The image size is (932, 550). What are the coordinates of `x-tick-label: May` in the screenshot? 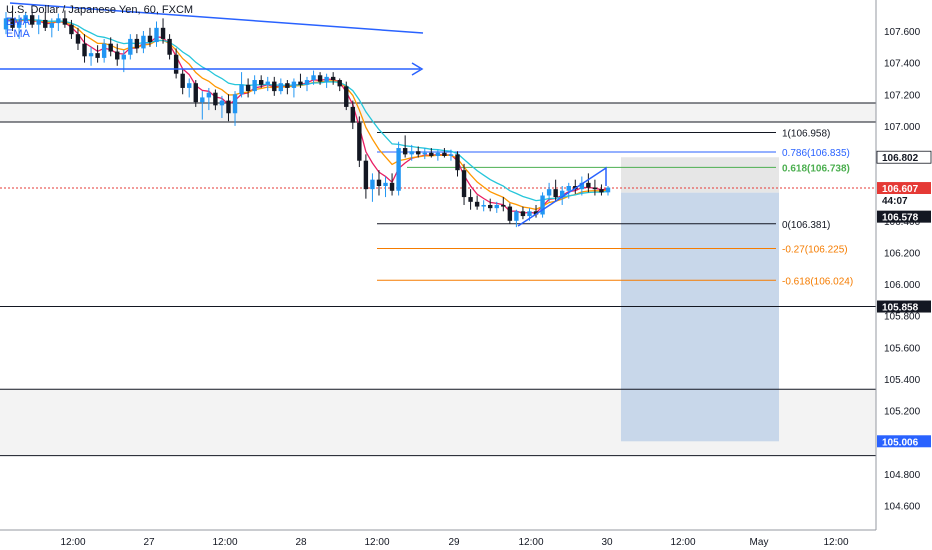 It's located at (759, 542).